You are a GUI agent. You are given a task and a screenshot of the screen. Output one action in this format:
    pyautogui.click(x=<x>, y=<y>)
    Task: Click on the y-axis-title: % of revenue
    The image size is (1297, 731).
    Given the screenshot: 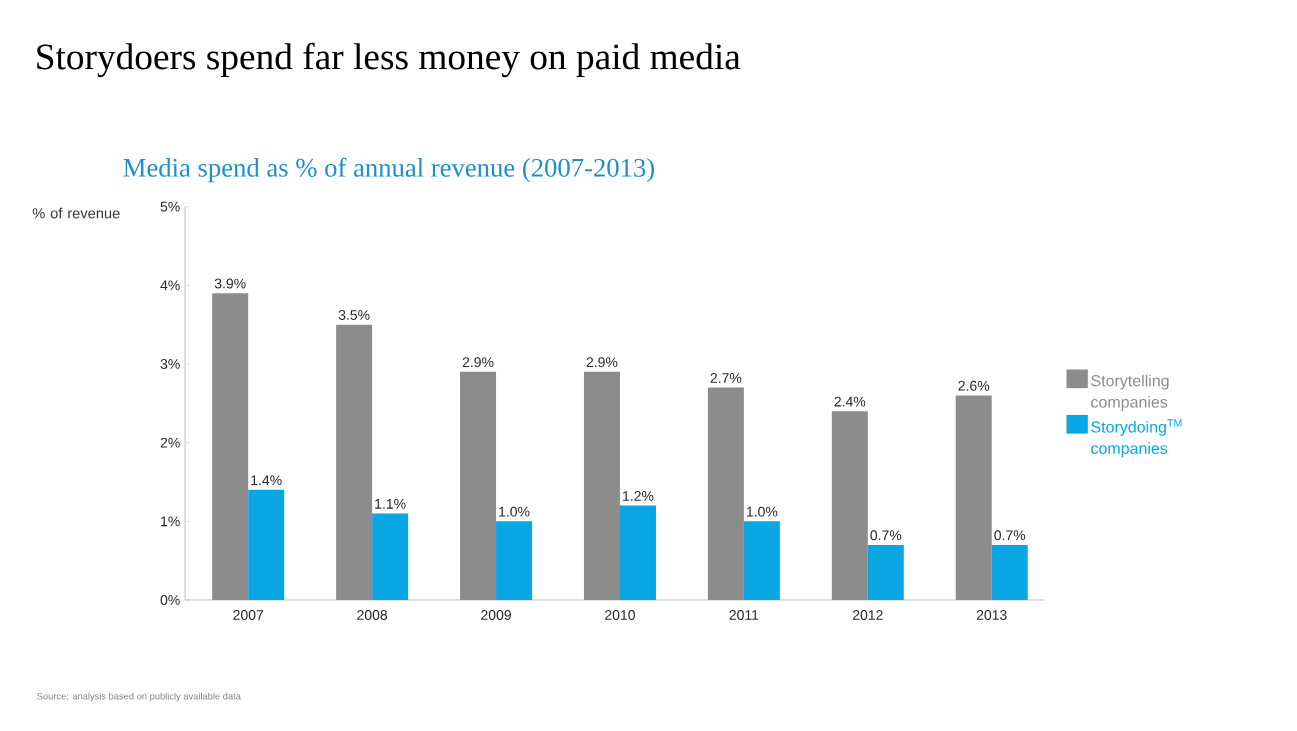 What is the action you would take?
    pyautogui.click(x=76, y=213)
    